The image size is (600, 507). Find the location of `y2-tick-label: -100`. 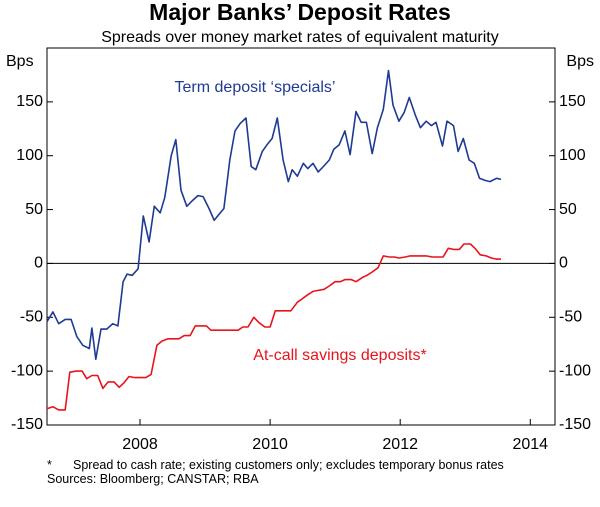

y2-tick-label: -100 is located at coordinates (575, 370).